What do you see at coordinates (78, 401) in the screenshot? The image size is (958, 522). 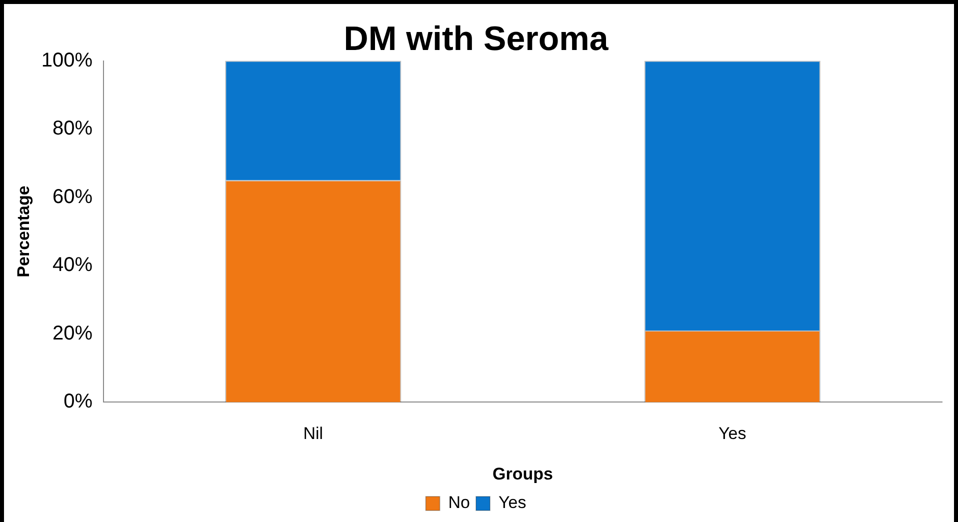 I see `y-tick-label: 0%` at bounding box center [78, 401].